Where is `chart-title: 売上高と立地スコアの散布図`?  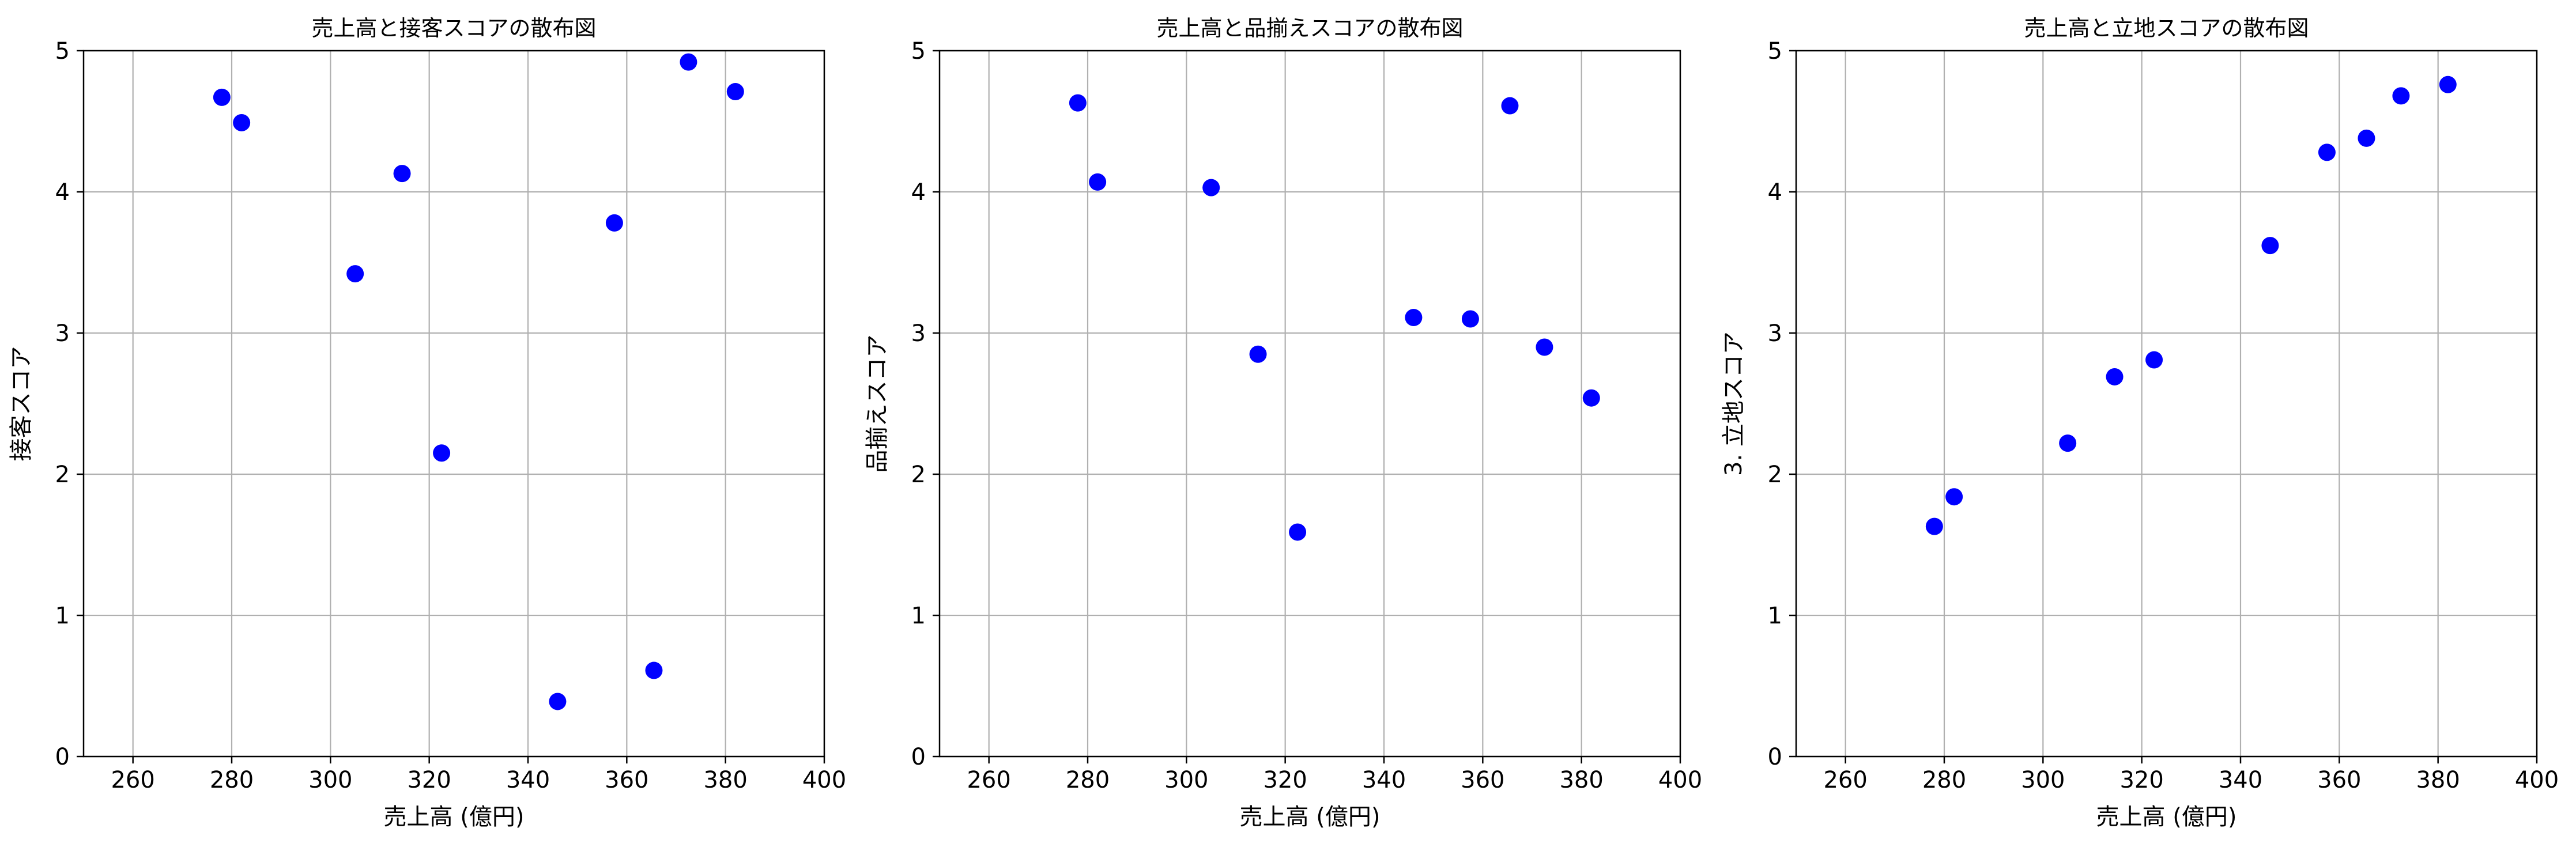 chart-title: 売上高と立地スコアの散布図 is located at coordinates (2166, 28).